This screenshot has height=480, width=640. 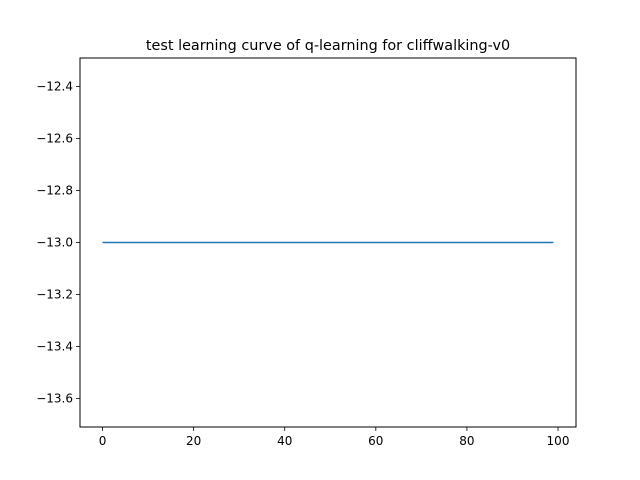 What do you see at coordinates (375, 441) in the screenshot?
I see `x-tick-label: 60` at bounding box center [375, 441].